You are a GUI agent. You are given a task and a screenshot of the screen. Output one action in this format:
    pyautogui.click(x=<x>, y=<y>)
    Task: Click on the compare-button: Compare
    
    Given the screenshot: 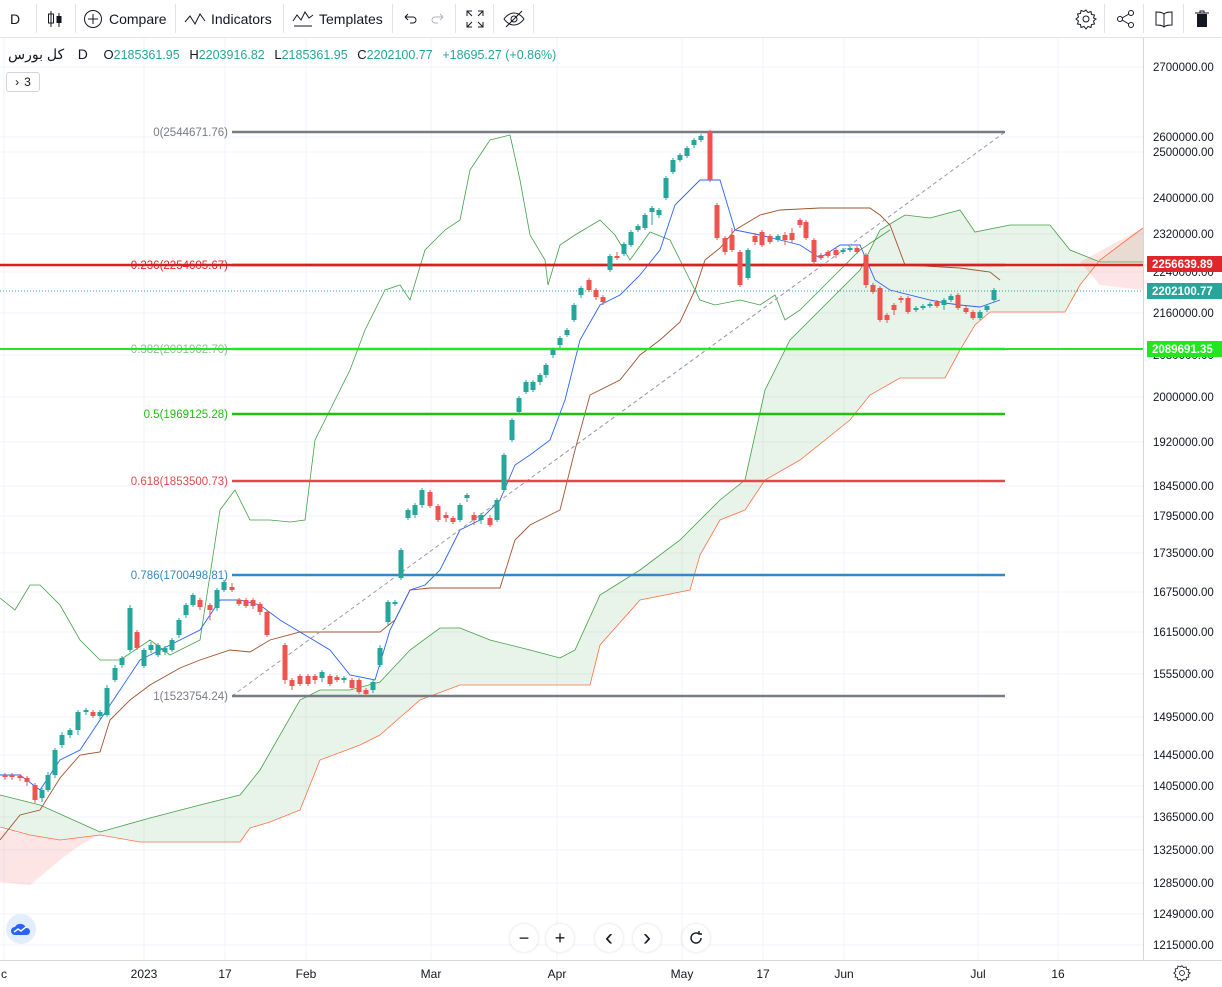 What is the action you would take?
    pyautogui.click(x=125, y=18)
    